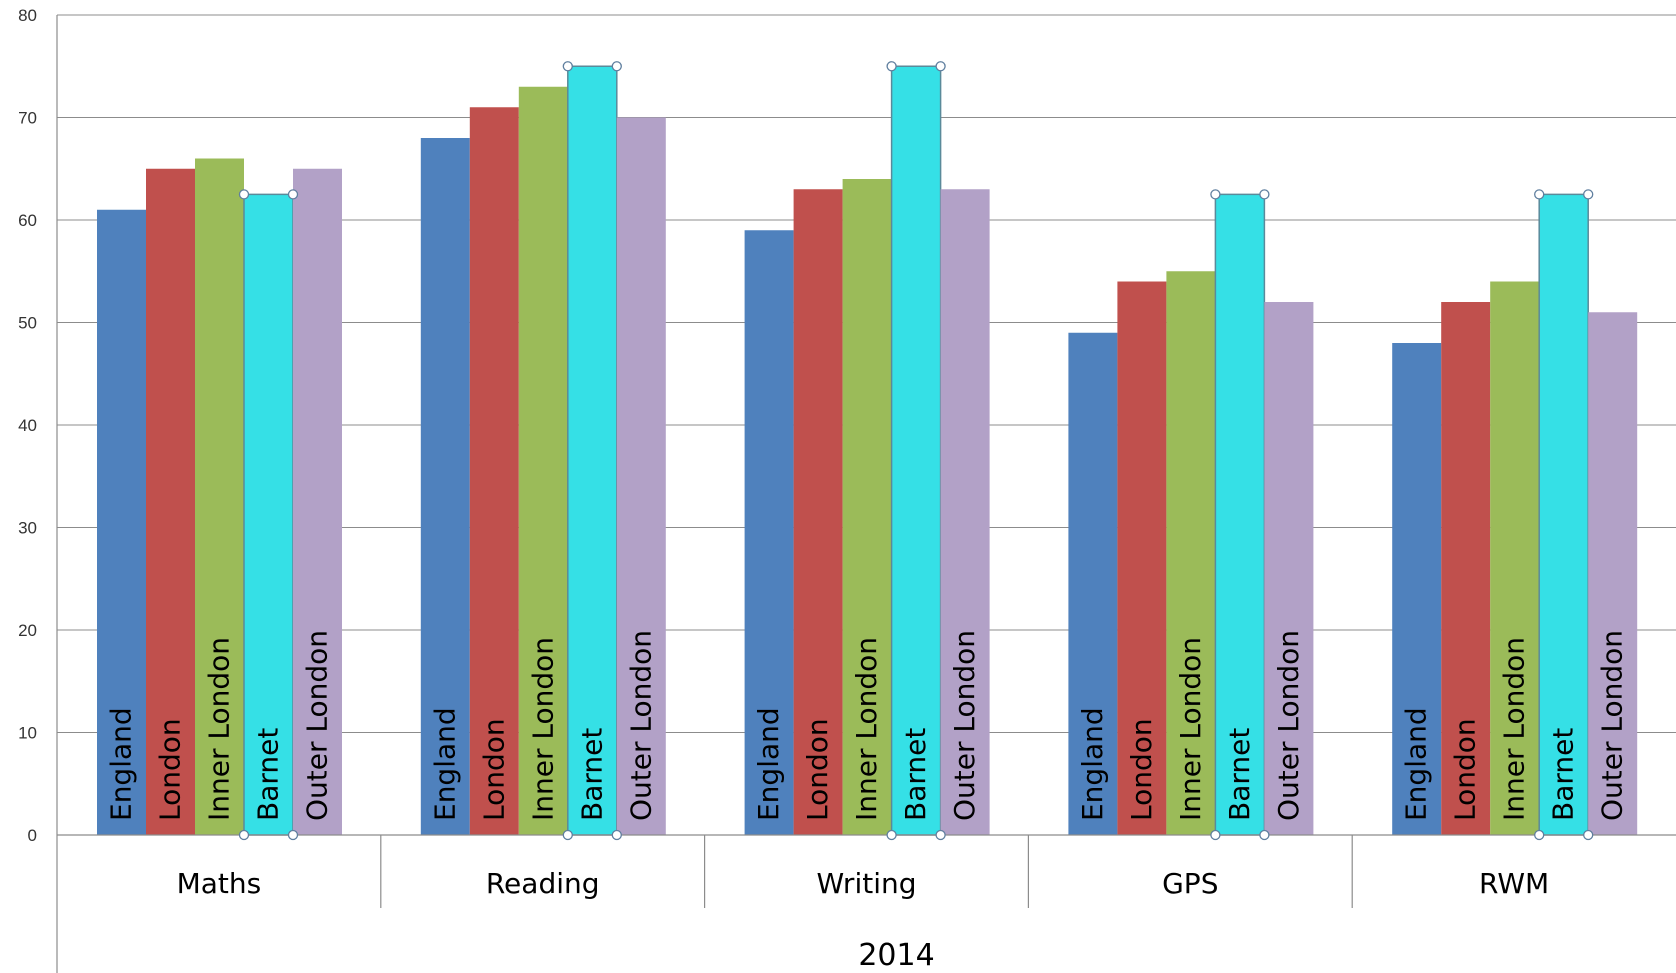  What do you see at coordinates (27, 220) in the screenshot?
I see `y-tick-label: 60` at bounding box center [27, 220].